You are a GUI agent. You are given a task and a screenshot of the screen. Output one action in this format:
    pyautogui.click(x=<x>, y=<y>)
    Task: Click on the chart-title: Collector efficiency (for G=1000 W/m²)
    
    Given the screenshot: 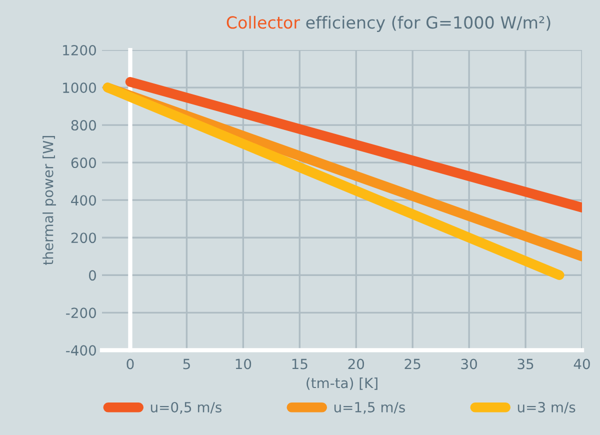 What is the action you would take?
    pyautogui.click(x=388, y=24)
    